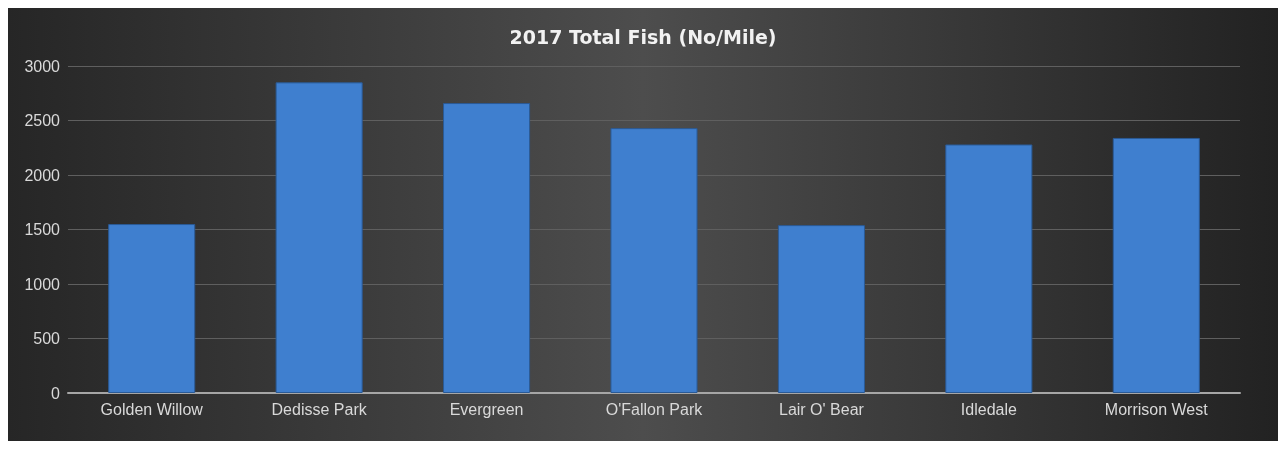 Image resolution: width=1286 pixels, height=449 pixels. I want to click on x-tick-label: Morrison West, so click(1156, 409).